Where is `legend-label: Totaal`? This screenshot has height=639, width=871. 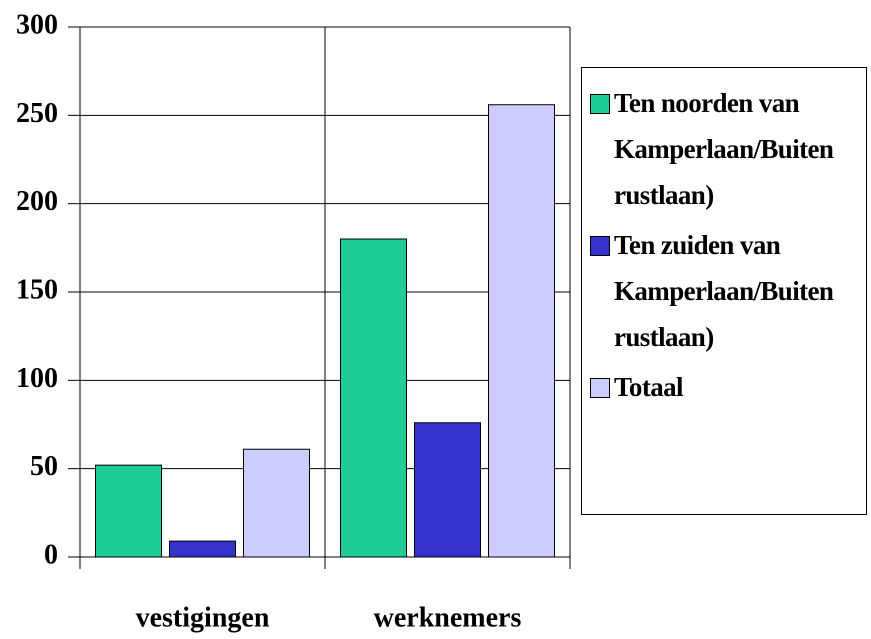 legend-label: Totaal is located at coordinates (649, 387).